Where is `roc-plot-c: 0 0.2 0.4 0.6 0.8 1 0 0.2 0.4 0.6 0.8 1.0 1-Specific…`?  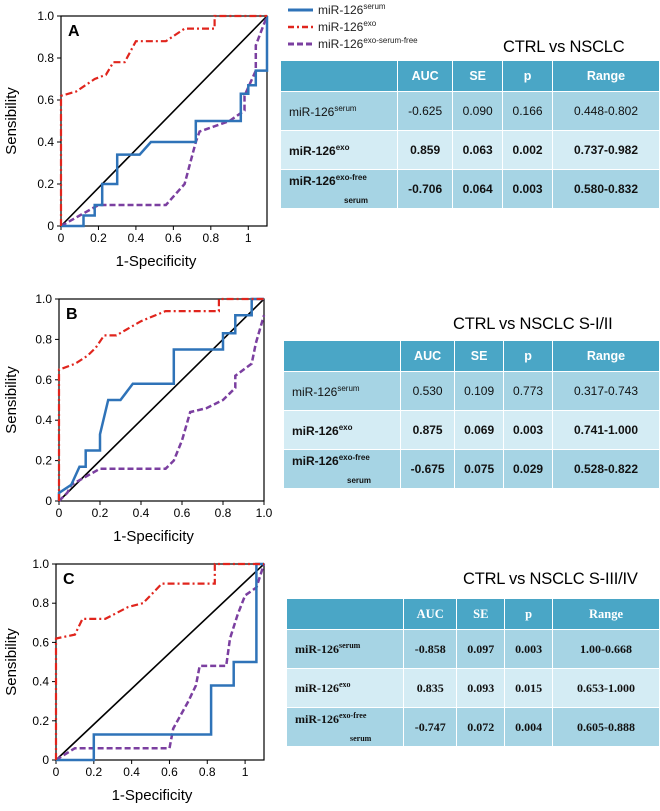 roc-plot-c: 0 0.2 0.4 0.6 0.8 1 0 0.2 0.4 0.6 0.8 1.0 1-Specific… is located at coordinates (134, 680).